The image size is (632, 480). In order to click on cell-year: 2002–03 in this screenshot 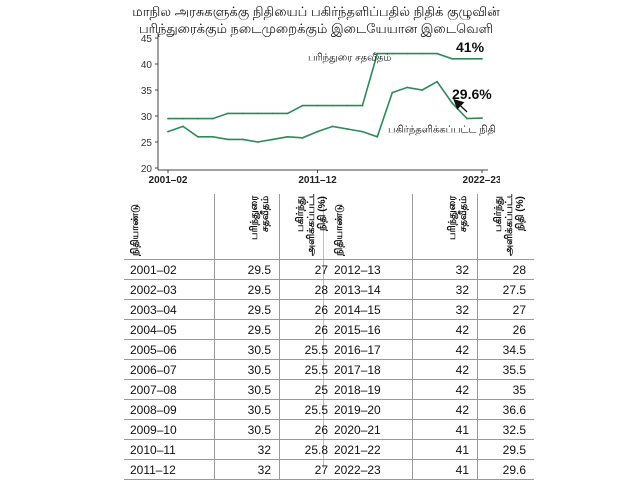, I will do `click(169, 289)`.